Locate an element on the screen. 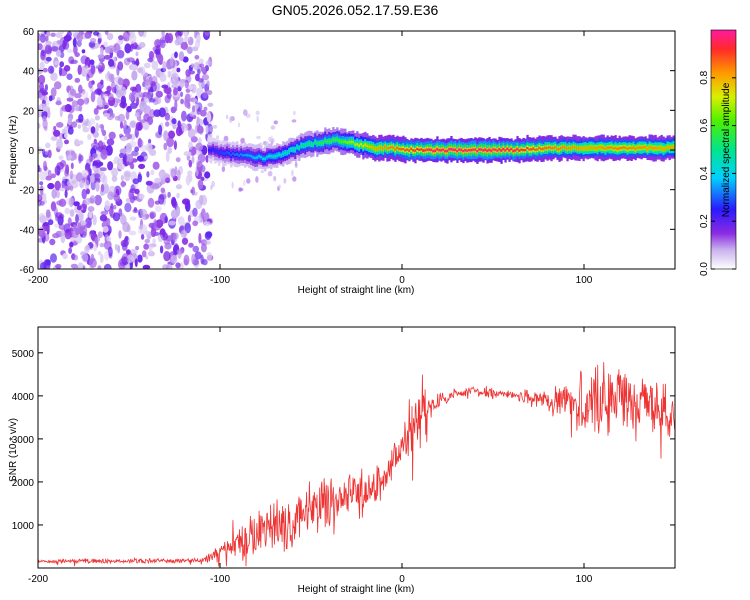 The image size is (750, 600). x-tick-label: 100 is located at coordinates (584, 579).